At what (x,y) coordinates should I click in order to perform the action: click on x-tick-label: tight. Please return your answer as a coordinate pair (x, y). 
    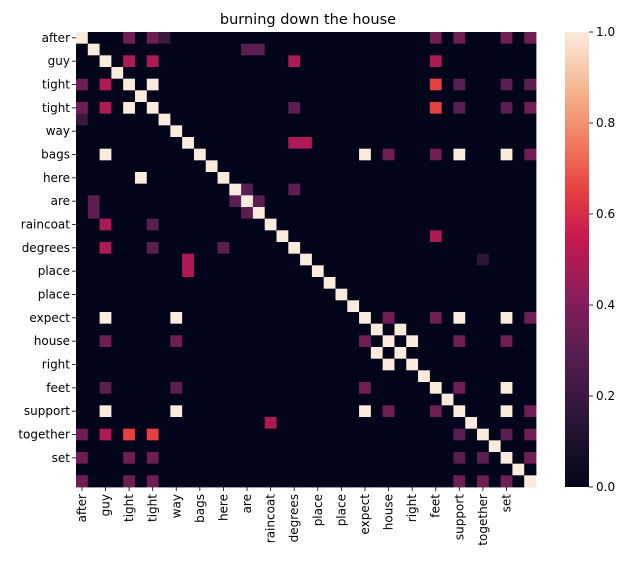
    Looking at the image, I should click on (153, 508).